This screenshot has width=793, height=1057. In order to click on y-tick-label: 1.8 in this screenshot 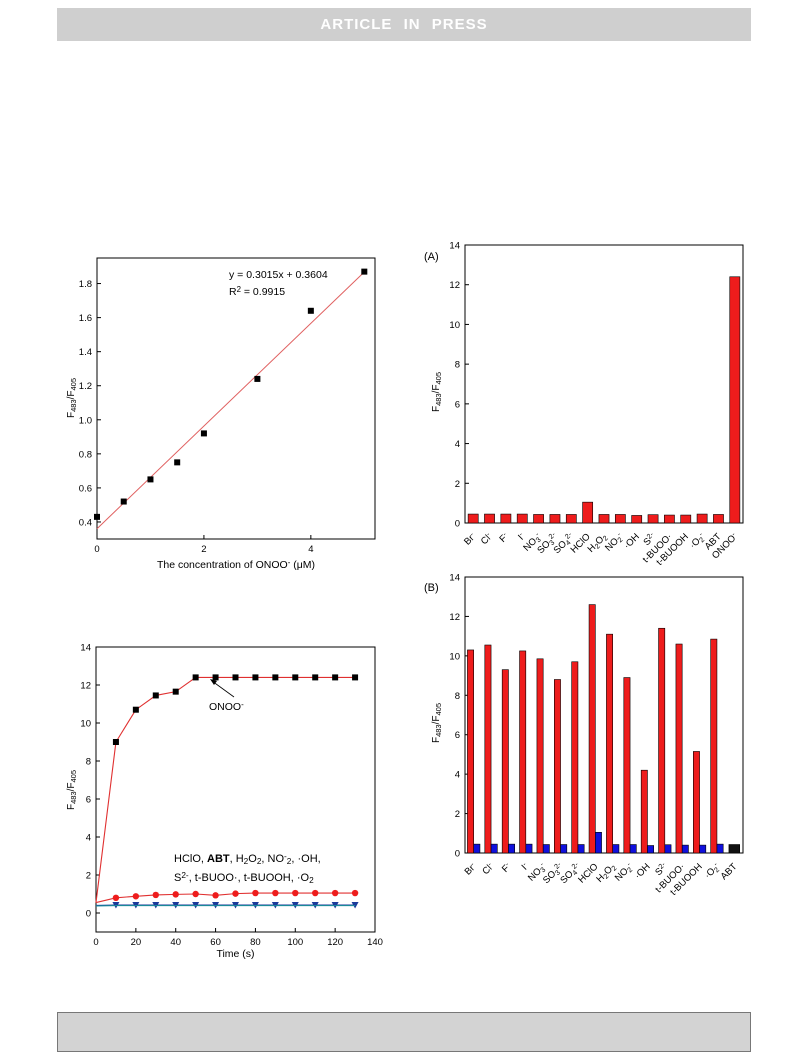, I will do `click(85, 284)`.